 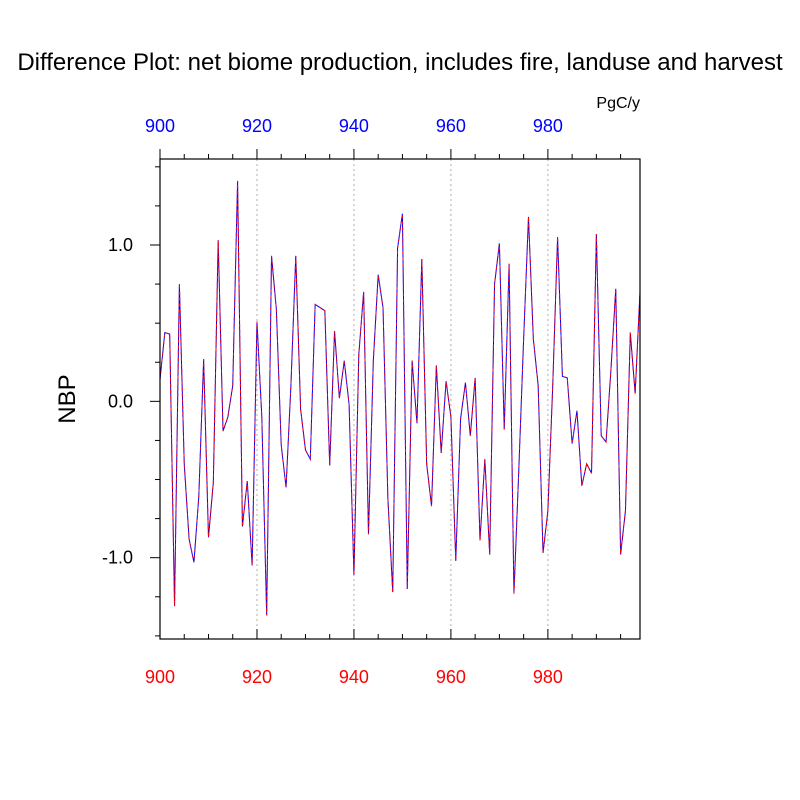 I want to click on x-tick-label-bottom: 920, so click(x=257, y=677).